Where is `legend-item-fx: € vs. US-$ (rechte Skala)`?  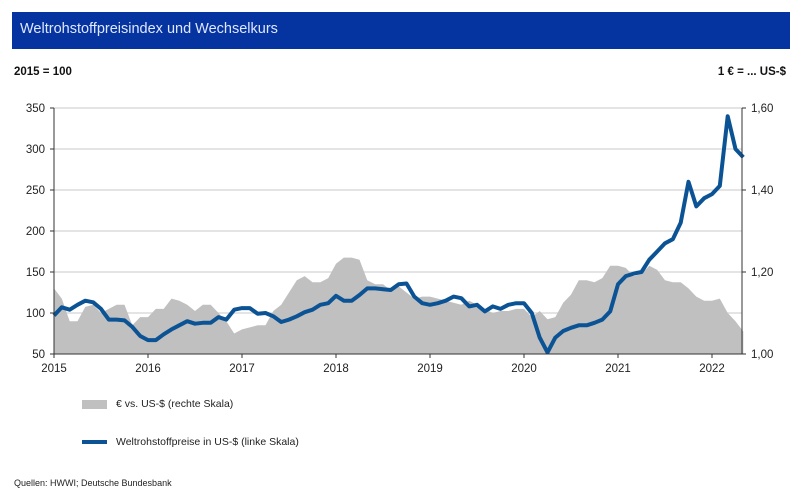 legend-item-fx: € vs. US-$ (rechte Skala) is located at coordinates (157, 404).